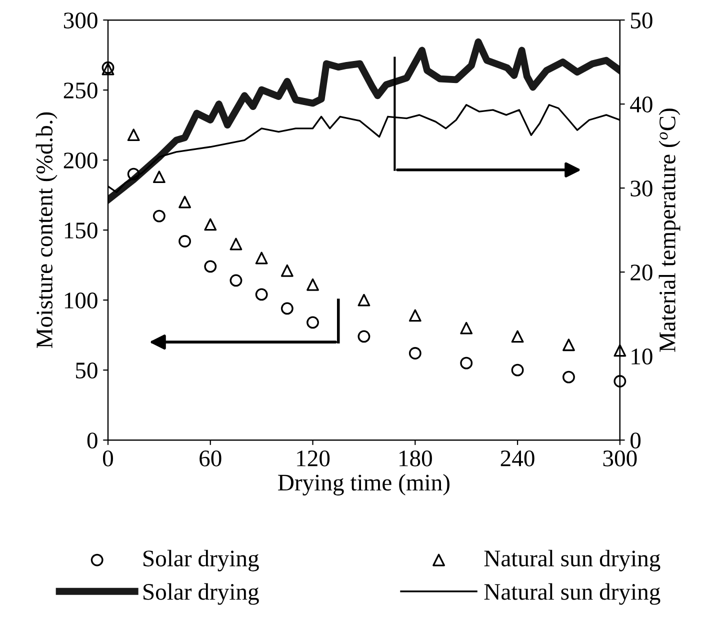  What do you see at coordinates (641, 104) in the screenshot?
I see `y2-tick-label: 40` at bounding box center [641, 104].